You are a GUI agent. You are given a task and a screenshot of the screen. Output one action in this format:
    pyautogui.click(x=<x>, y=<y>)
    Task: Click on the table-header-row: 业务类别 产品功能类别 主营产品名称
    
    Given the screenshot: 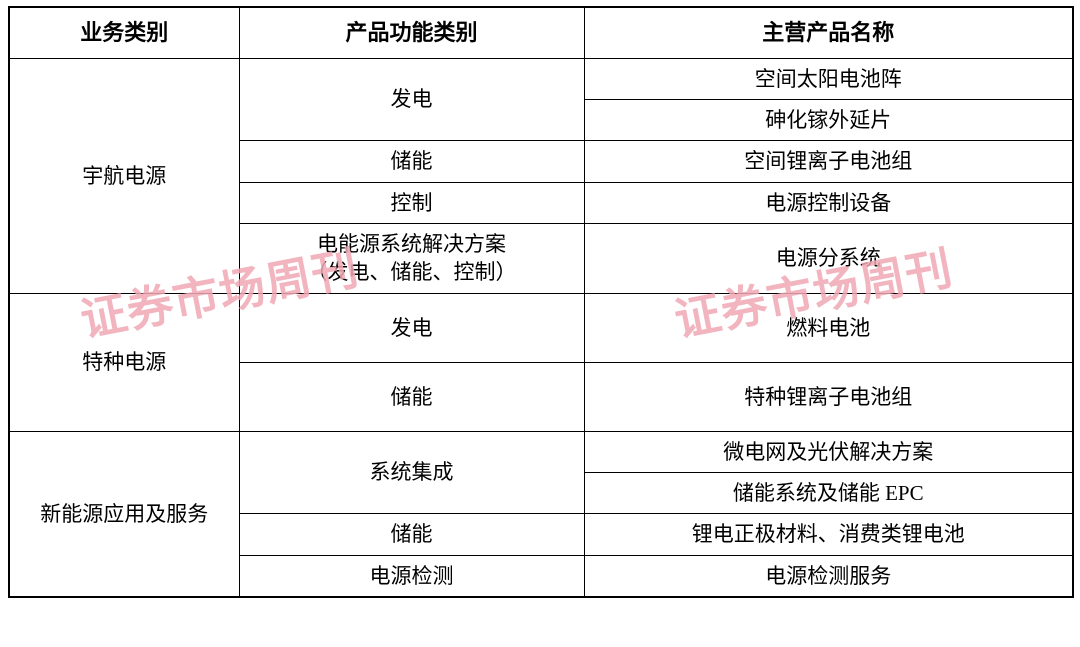 What is the action you would take?
    pyautogui.click(x=541, y=32)
    